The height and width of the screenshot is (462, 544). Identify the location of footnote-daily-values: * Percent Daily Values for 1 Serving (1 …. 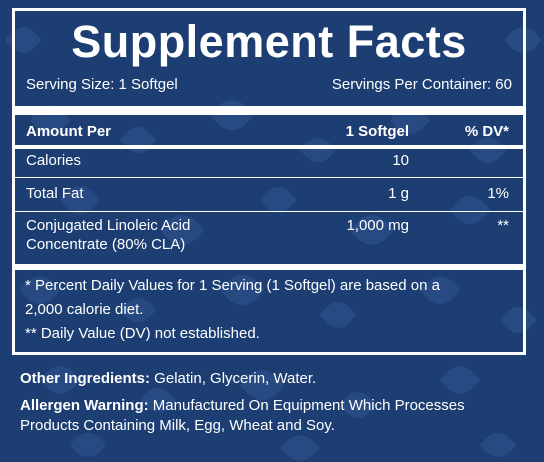
(270, 310).